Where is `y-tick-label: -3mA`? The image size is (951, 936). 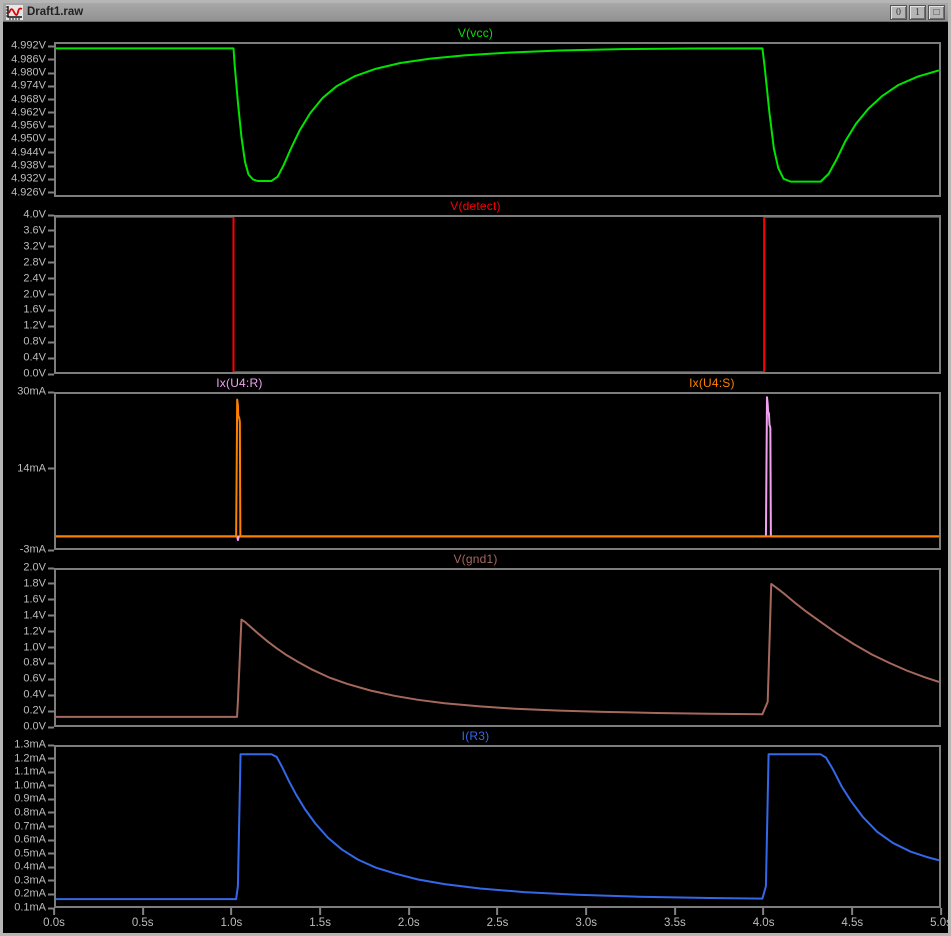 y-tick-label: -3mA is located at coordinates (37, 550).